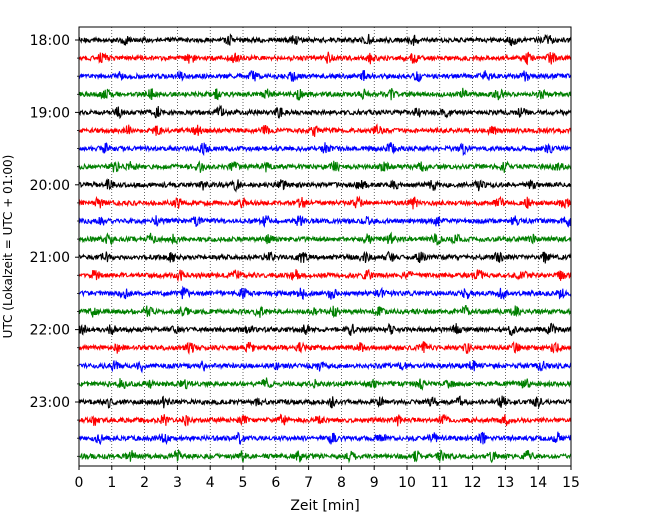 Image resolution: width=650 pixels, height=520 pixels. What do you see at coordinates (325, 112) in the screenshot?
I see `trace-1900` at bounding box center [325, 112].